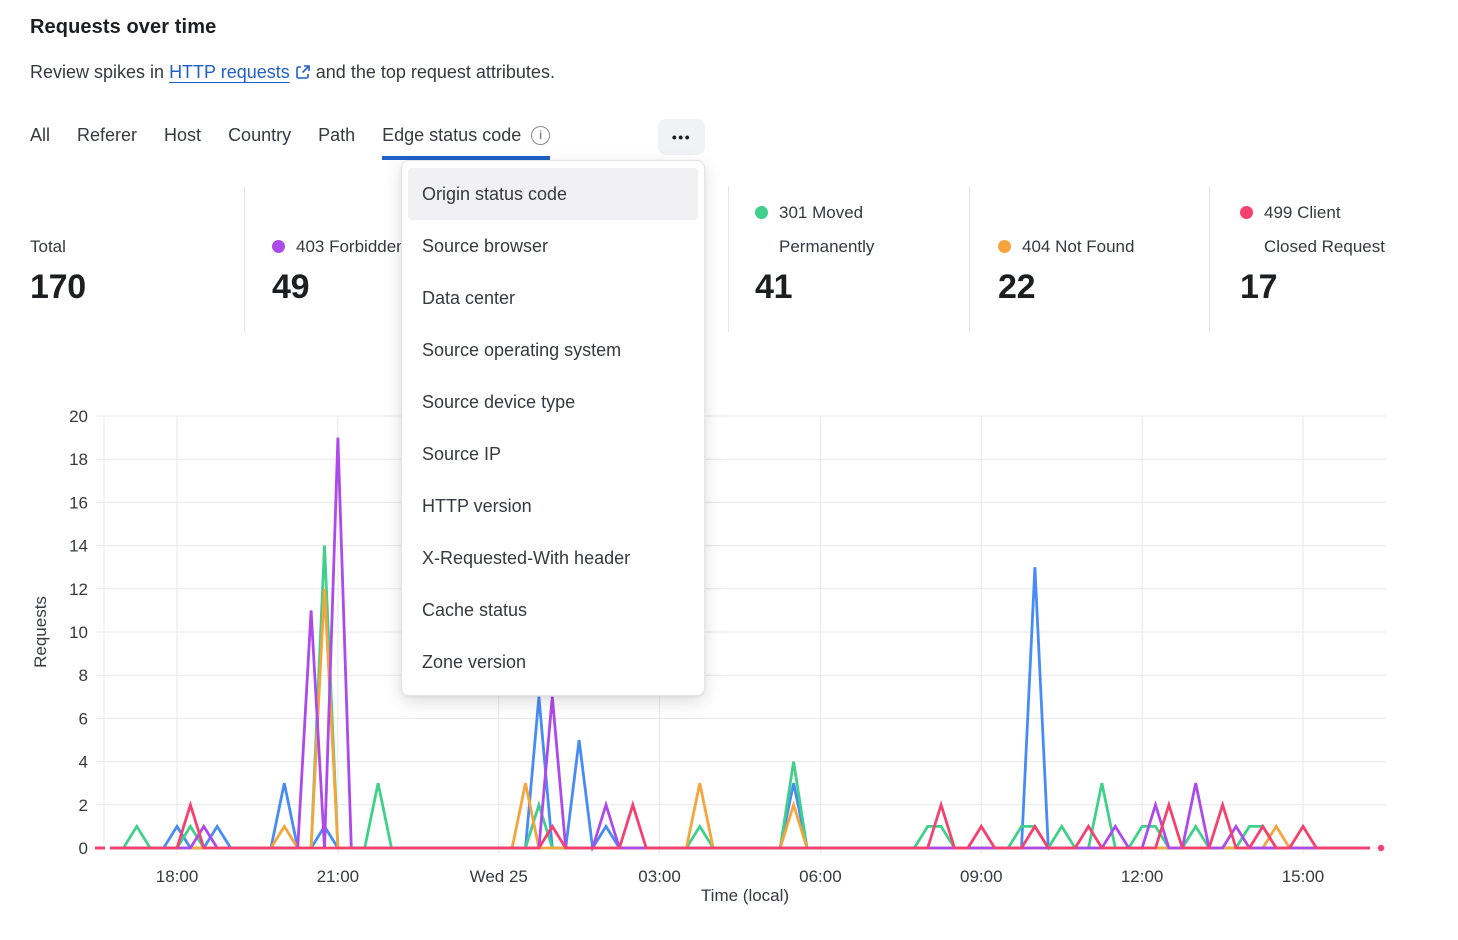 This screenshot has width=1458, height=940. What do you see at coordinates (260, 135) in the screenshot?
I see `tab-country: Country` at bounding box center [260, 135].